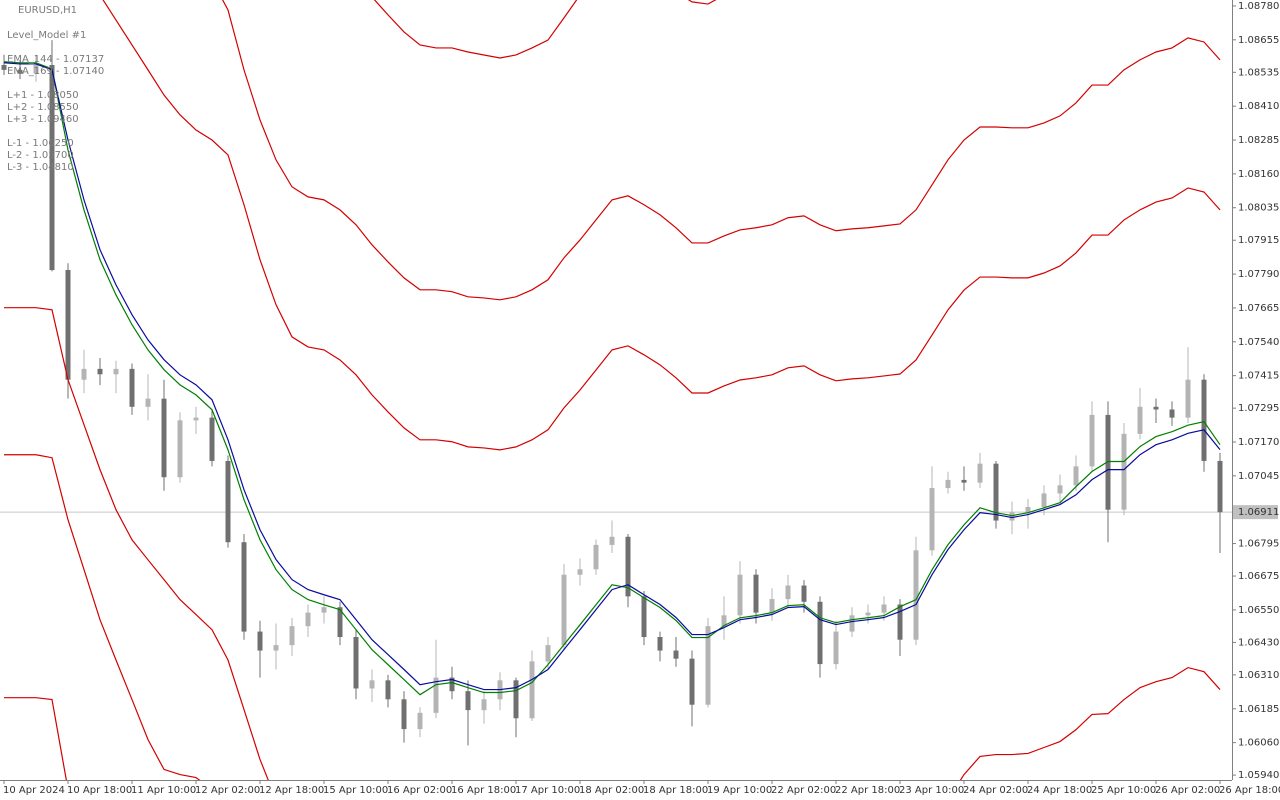 Image resolution: width=1280 pixels, height=800 pixels. Describe the element at coordinates (1258, 576) in the screenshot. I see `y-tick-label: 1.06675` at that location.